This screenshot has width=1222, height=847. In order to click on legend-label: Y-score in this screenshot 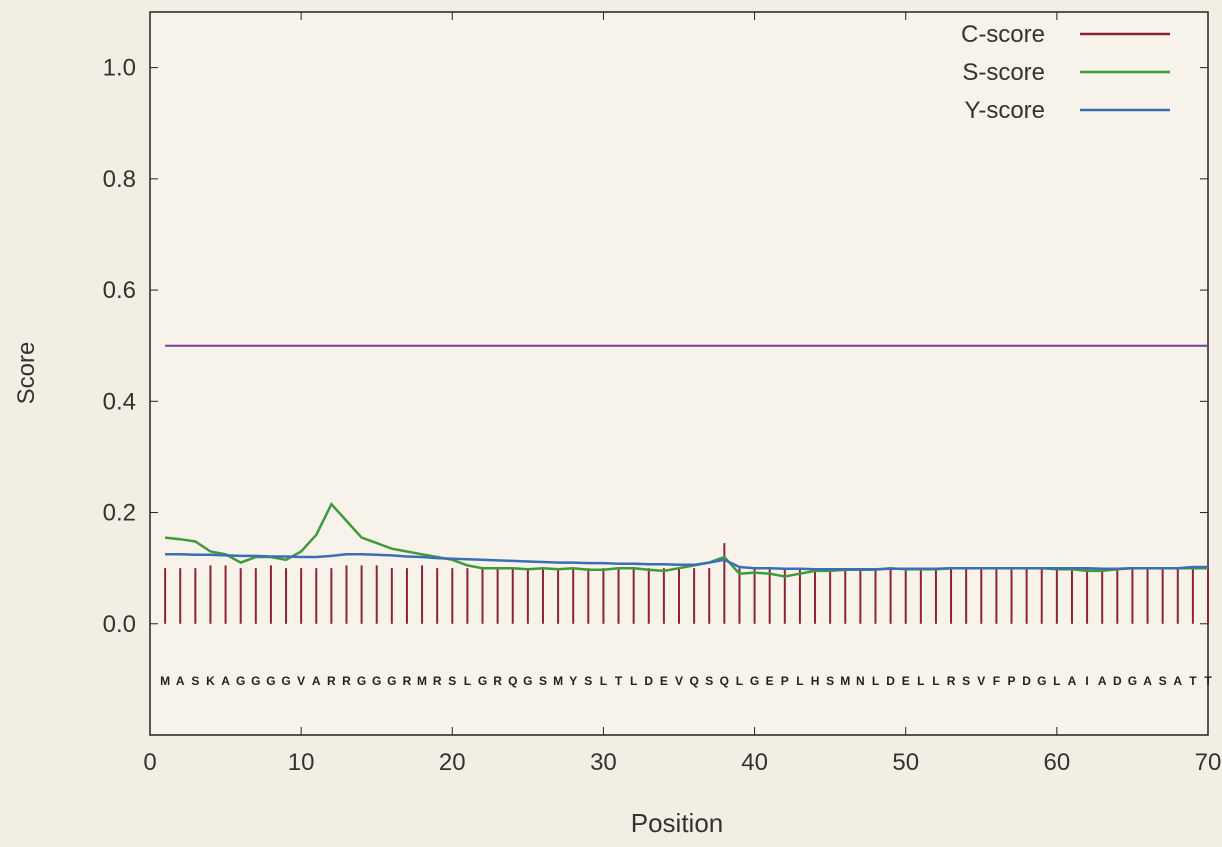, I will do `click(1005, 110)`.